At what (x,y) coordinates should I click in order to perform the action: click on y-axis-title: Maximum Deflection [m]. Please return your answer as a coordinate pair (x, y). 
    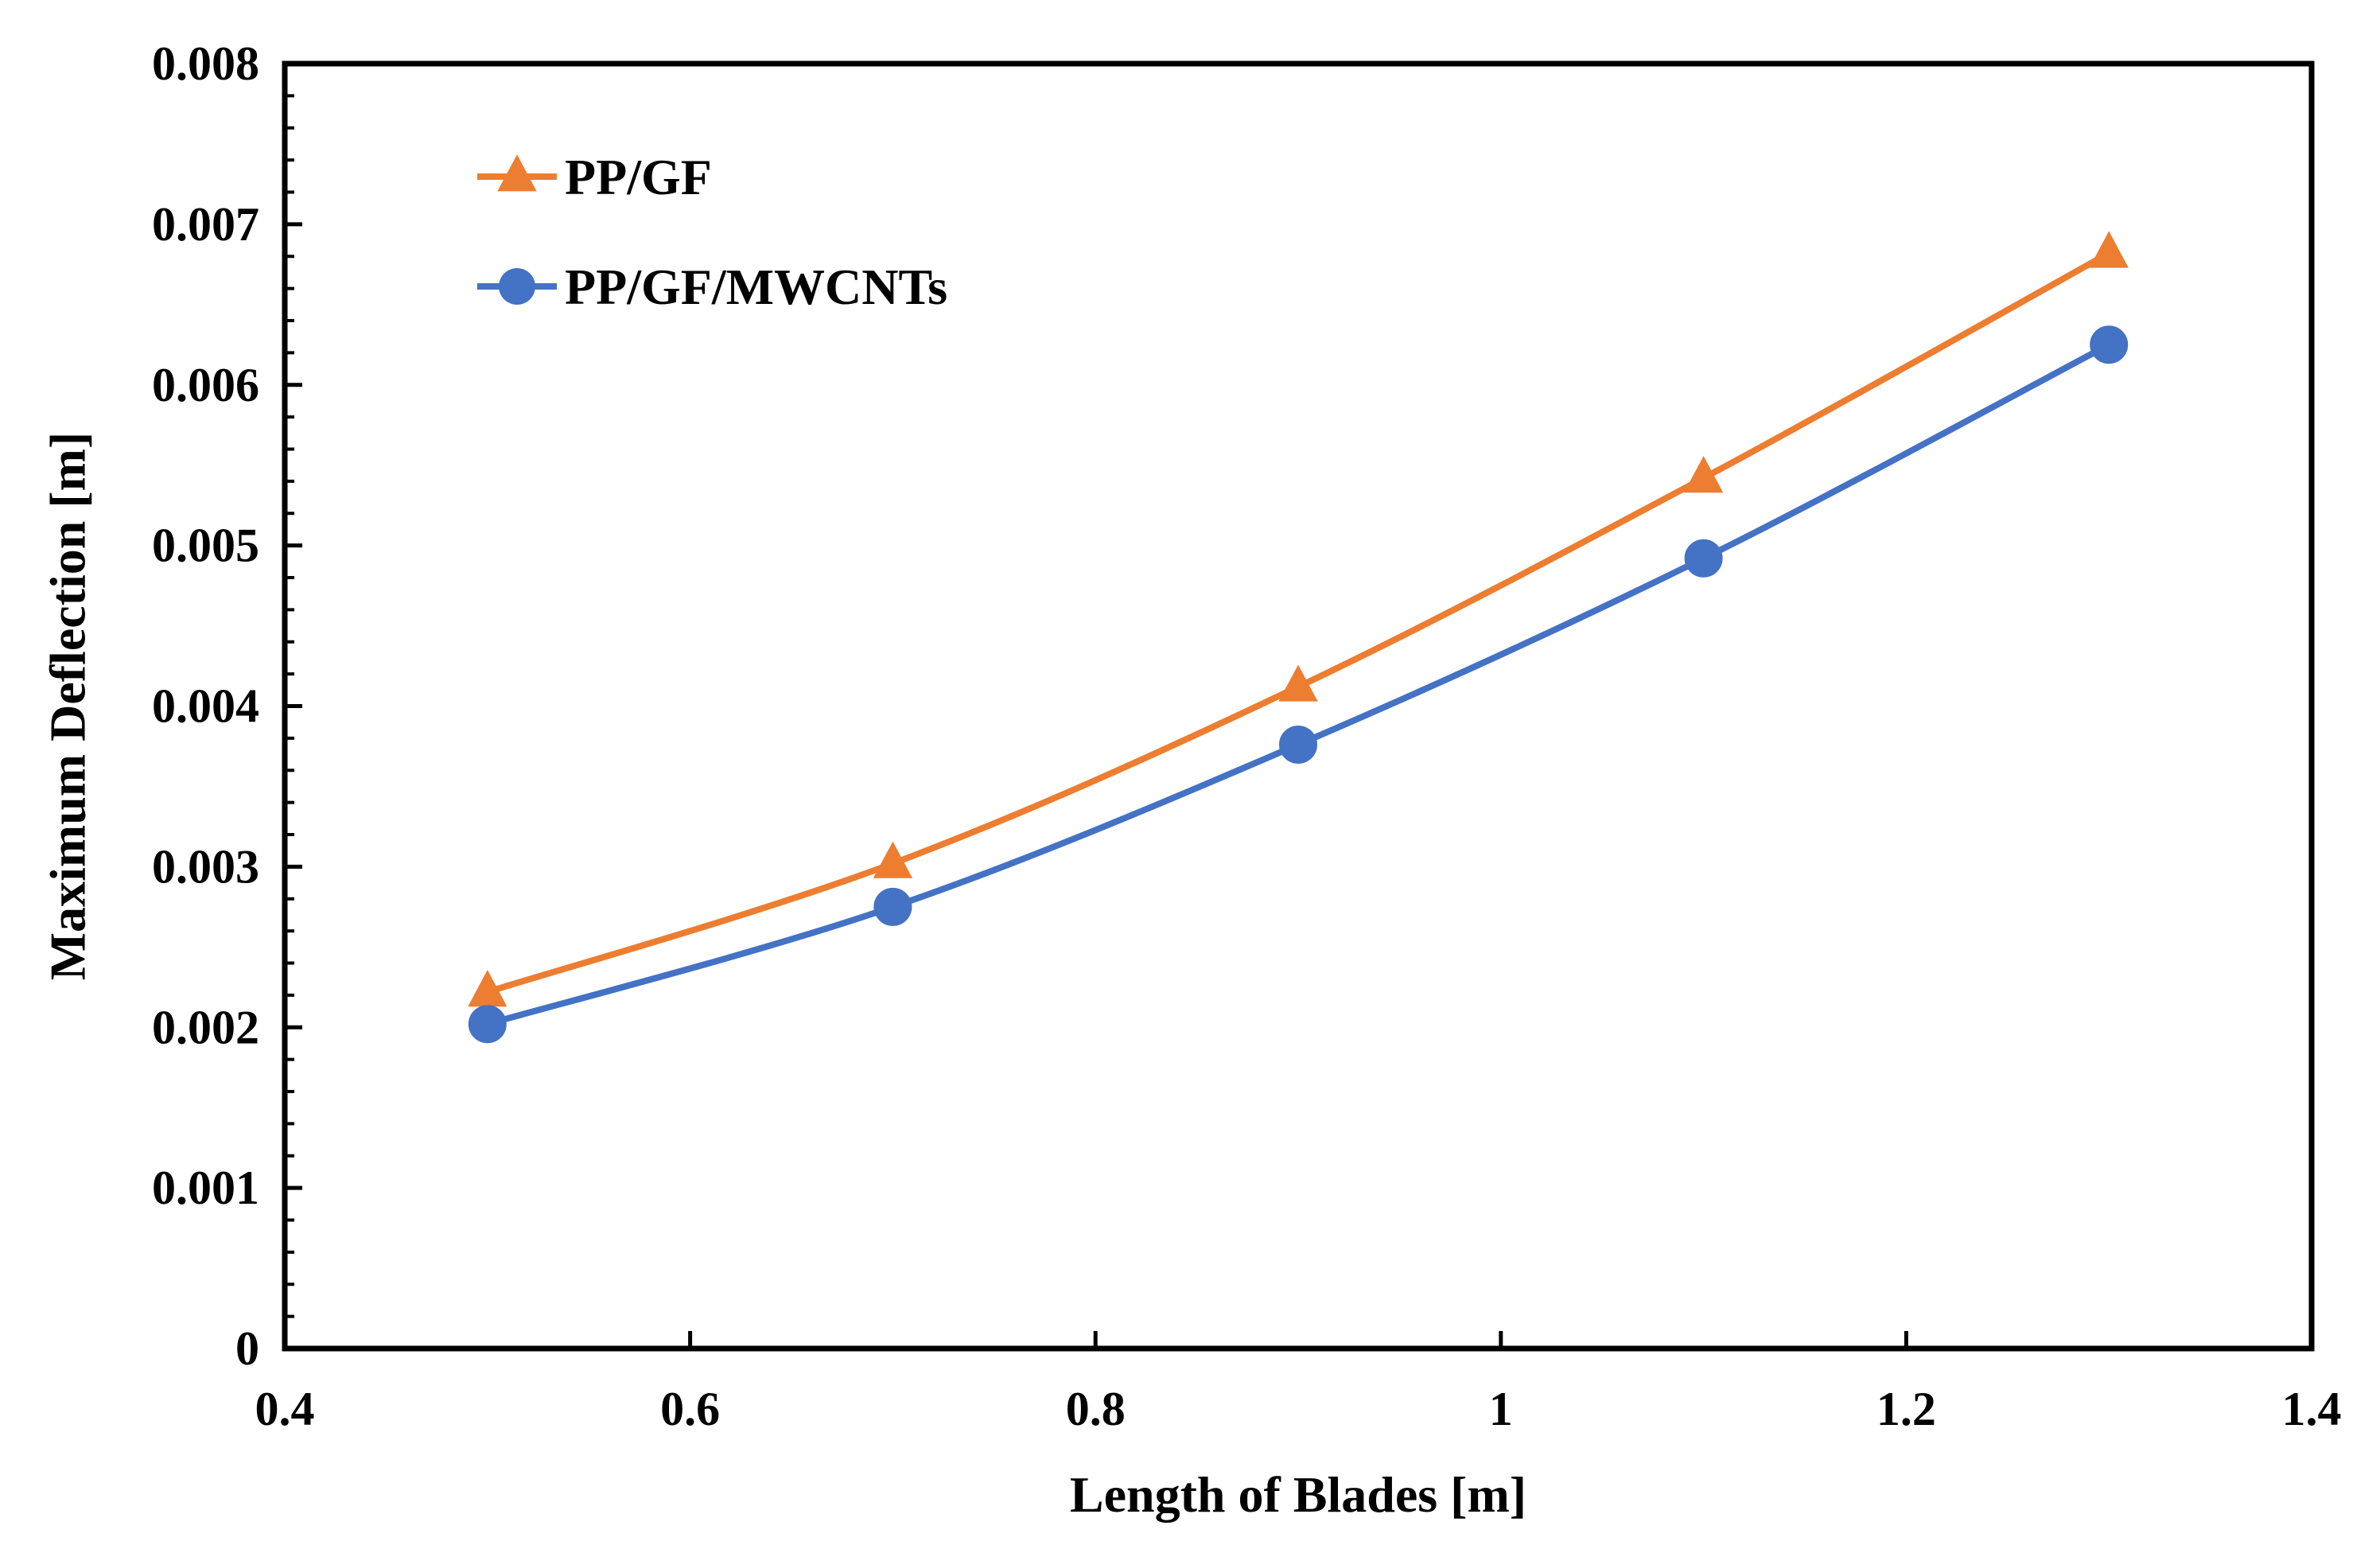
    Looking at the image, I should click on (68, 706).